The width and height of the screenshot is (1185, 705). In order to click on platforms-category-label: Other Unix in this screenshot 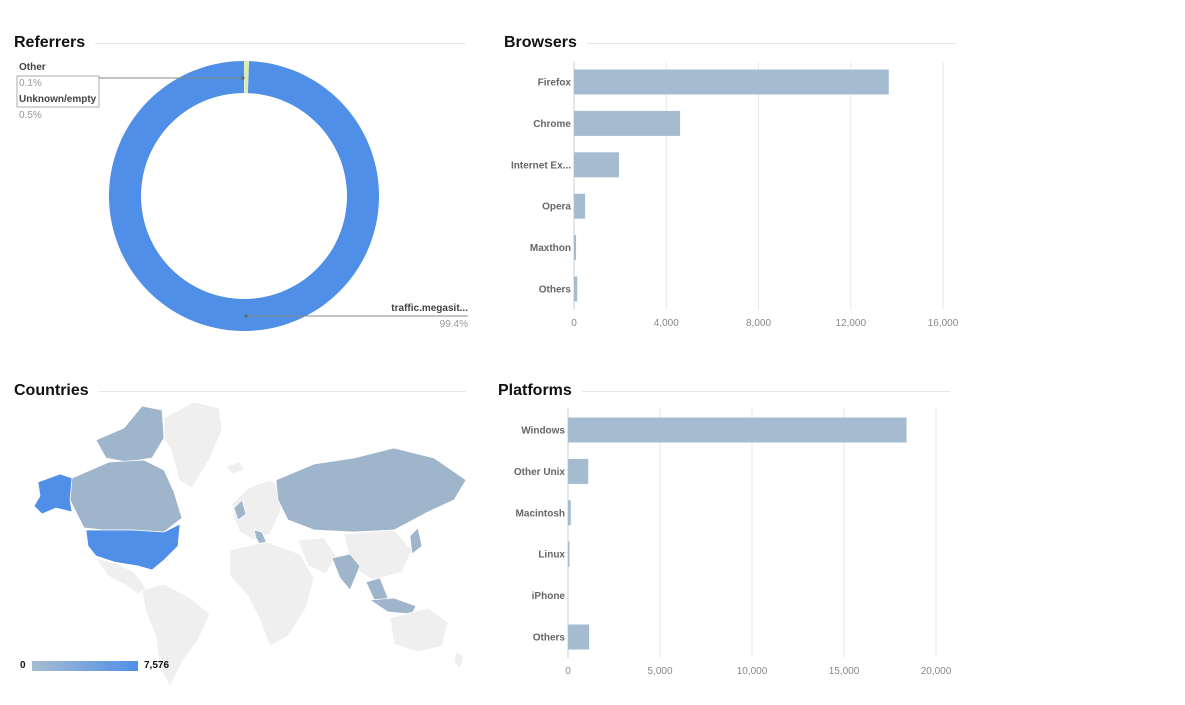, I will do `click(540, 472)`.